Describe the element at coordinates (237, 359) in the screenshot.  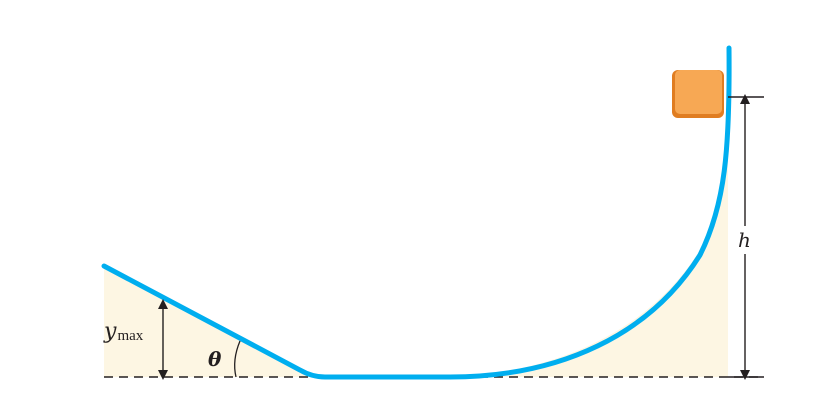
I see `theta-arc` at that location.